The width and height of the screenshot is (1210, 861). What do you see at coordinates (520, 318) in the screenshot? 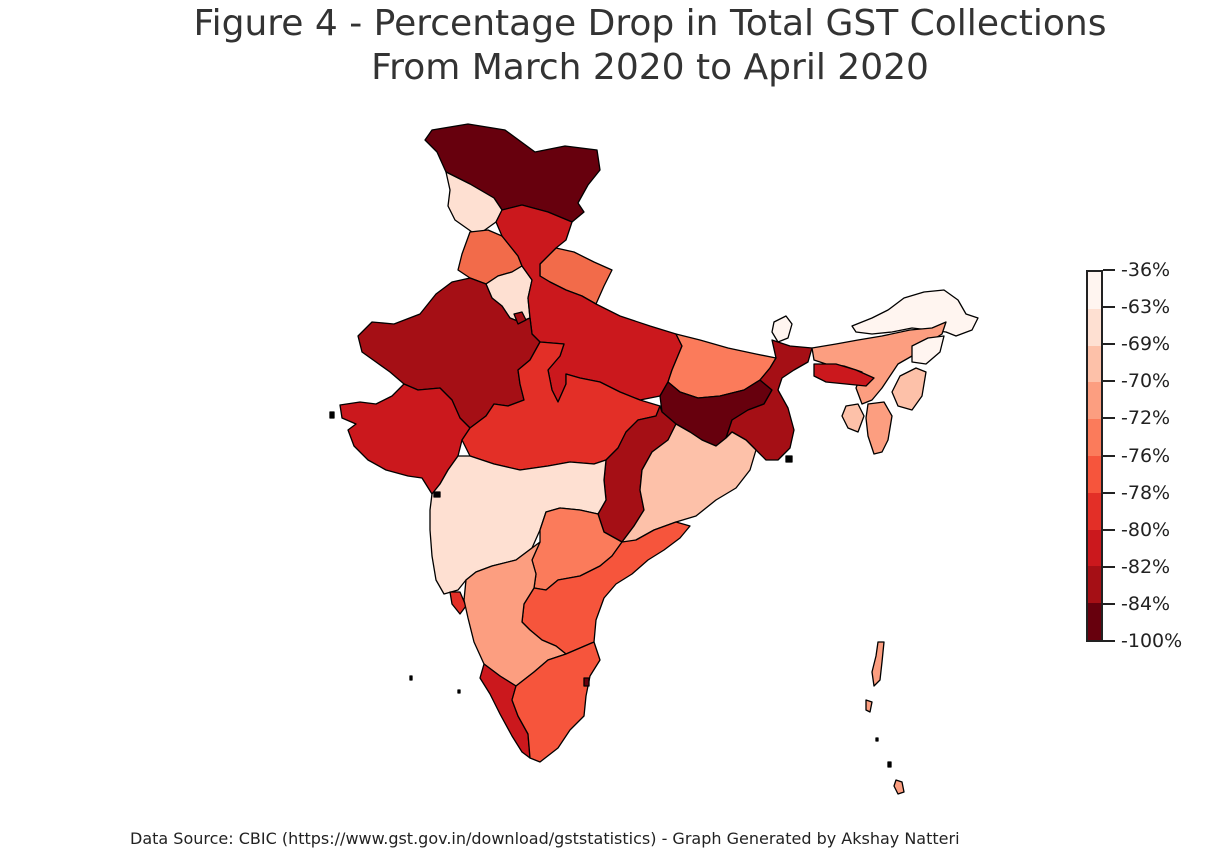
I see `region-delhi: Delhi` at bounding box center [520, 318].